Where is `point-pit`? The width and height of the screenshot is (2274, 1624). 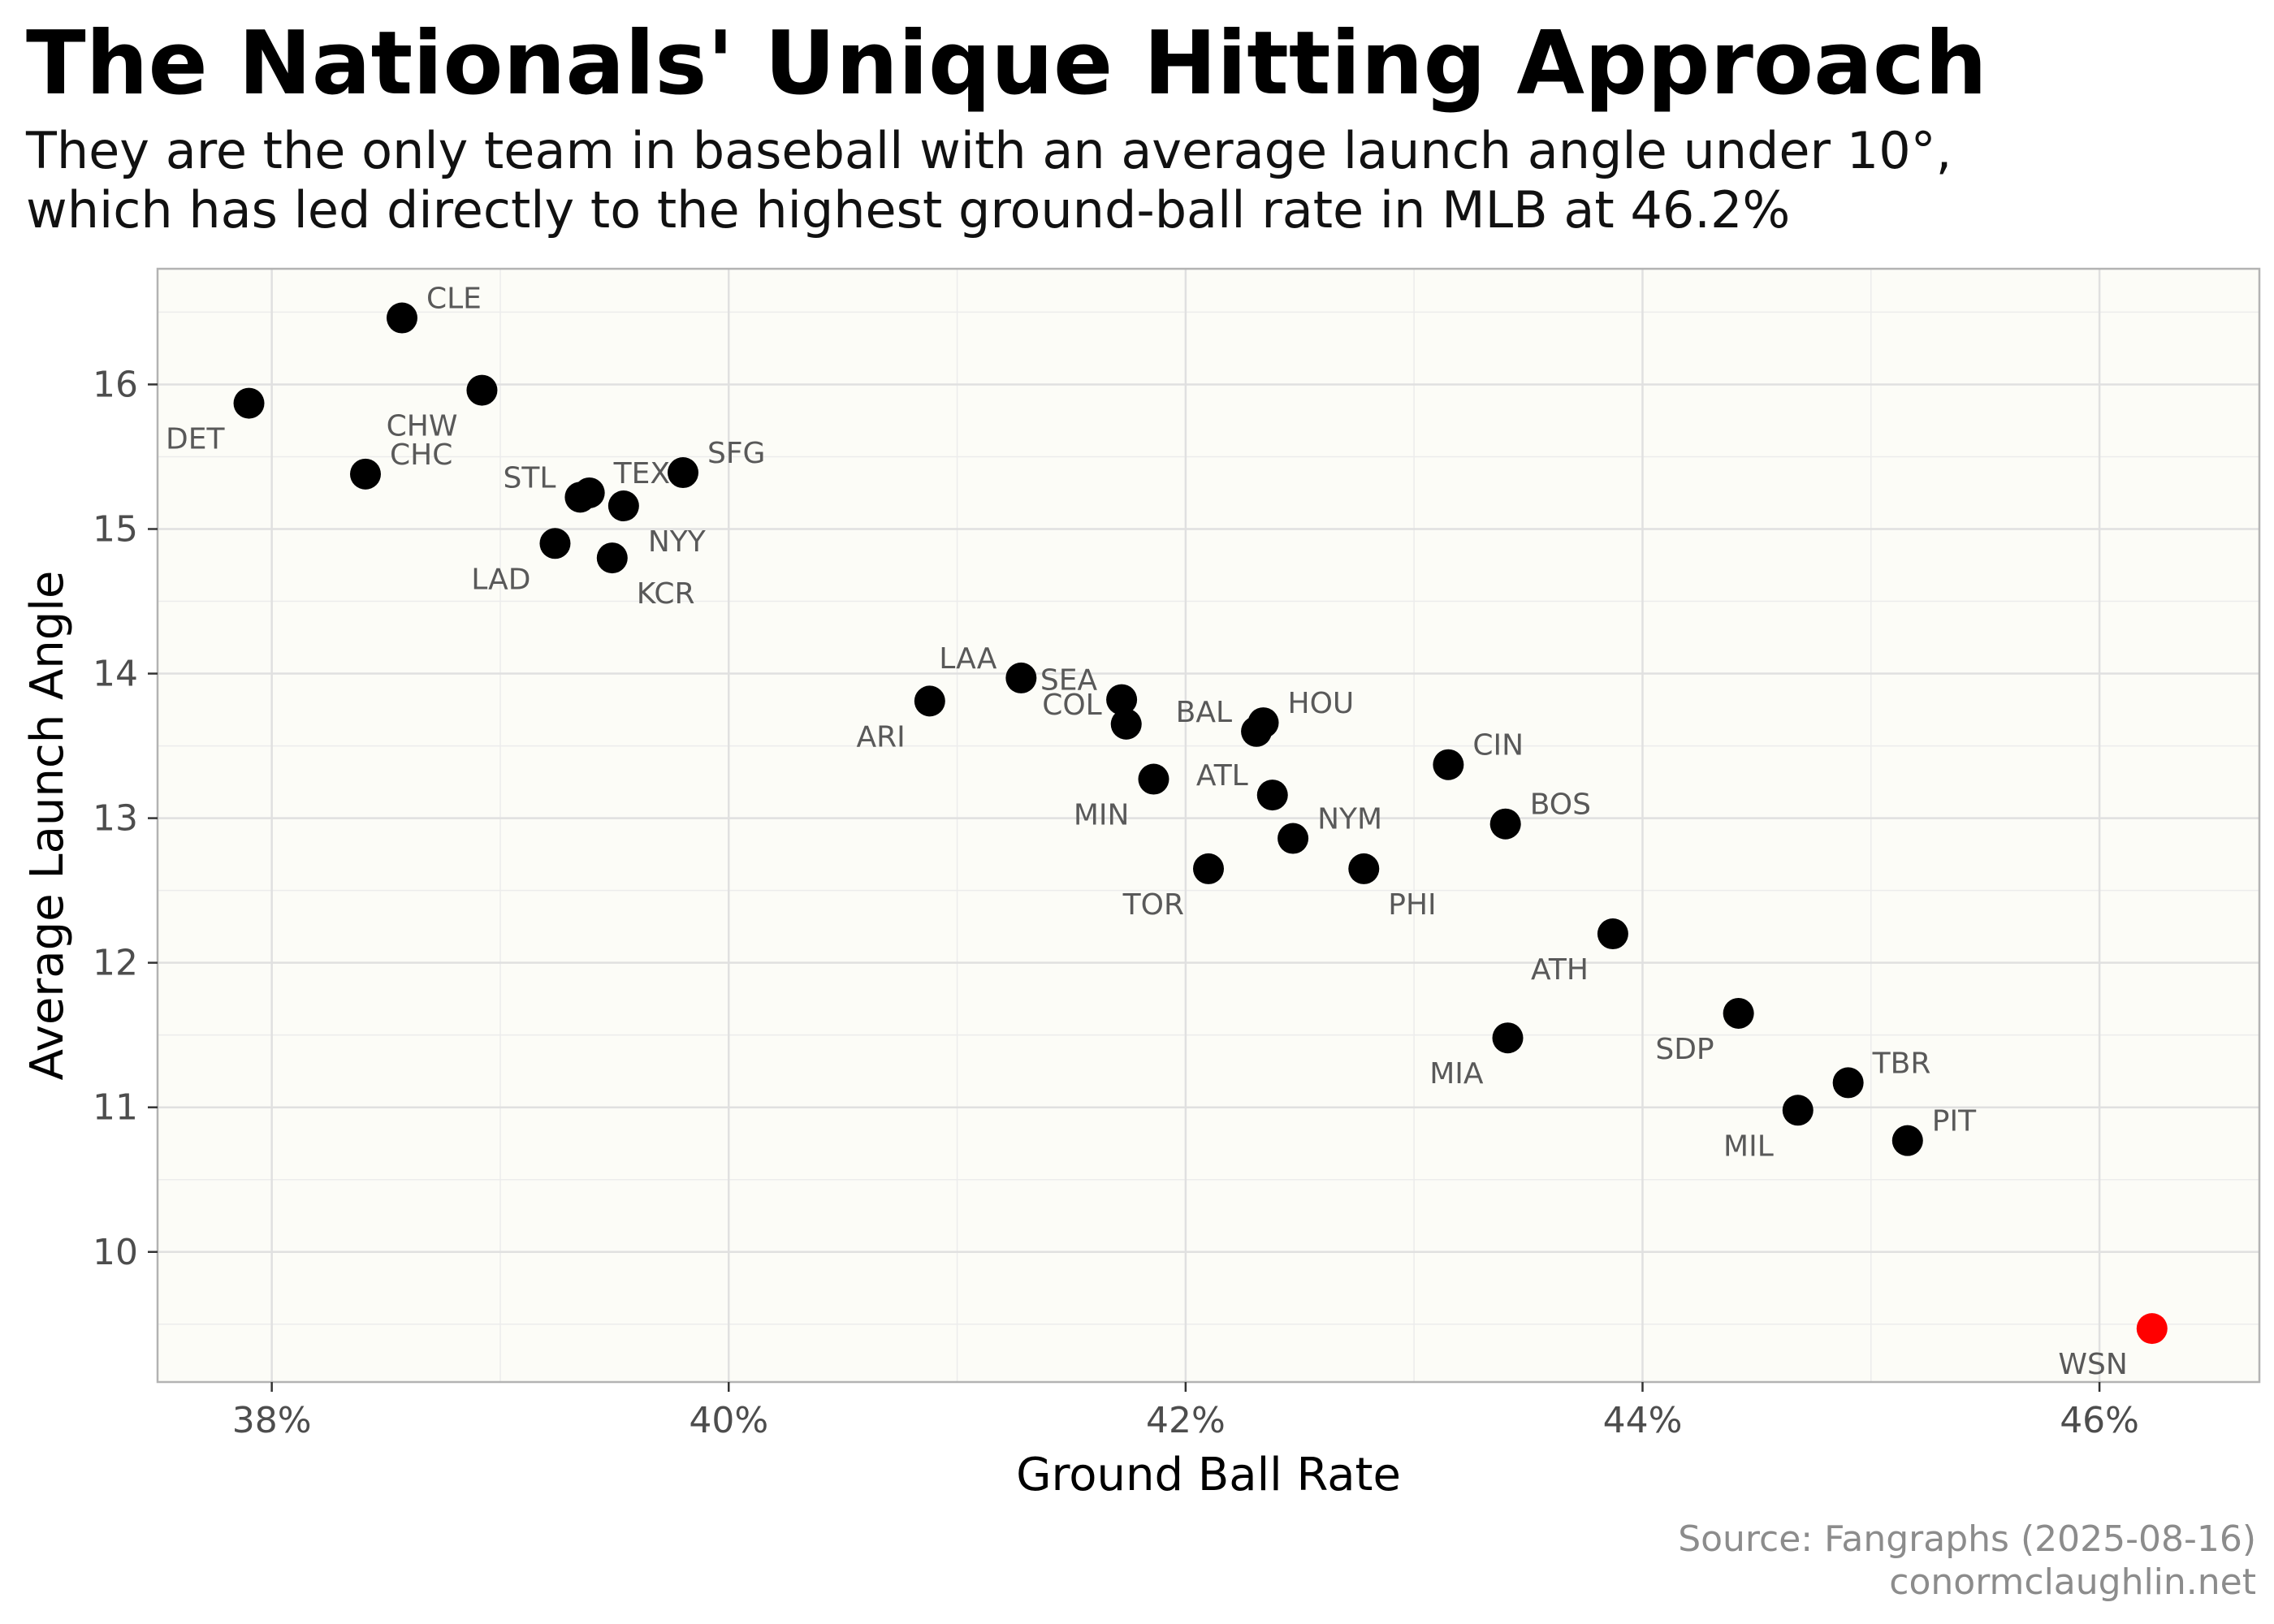
point-pit is located at coordinates (1907, 1141).